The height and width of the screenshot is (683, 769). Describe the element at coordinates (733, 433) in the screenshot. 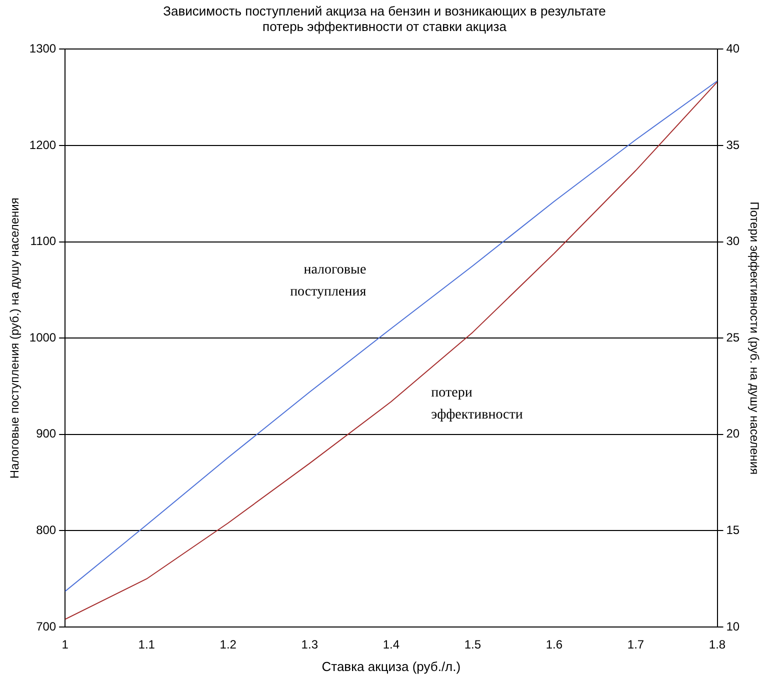

I see `y2-tick-label: 20` at that location.